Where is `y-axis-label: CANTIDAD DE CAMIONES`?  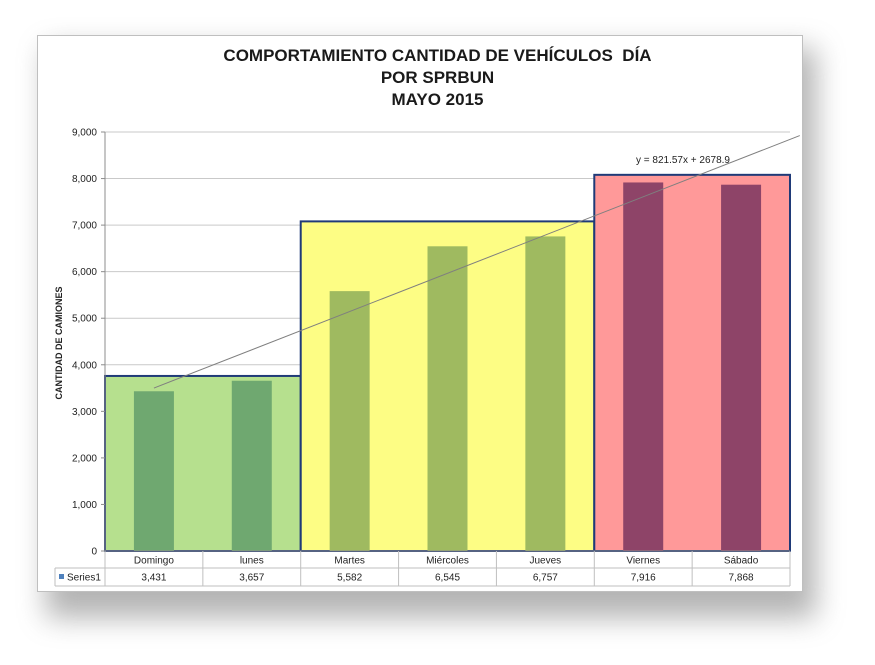 y-axis-label: CANTIDAD DE CAMIONES is located at coordinates (59, 342).